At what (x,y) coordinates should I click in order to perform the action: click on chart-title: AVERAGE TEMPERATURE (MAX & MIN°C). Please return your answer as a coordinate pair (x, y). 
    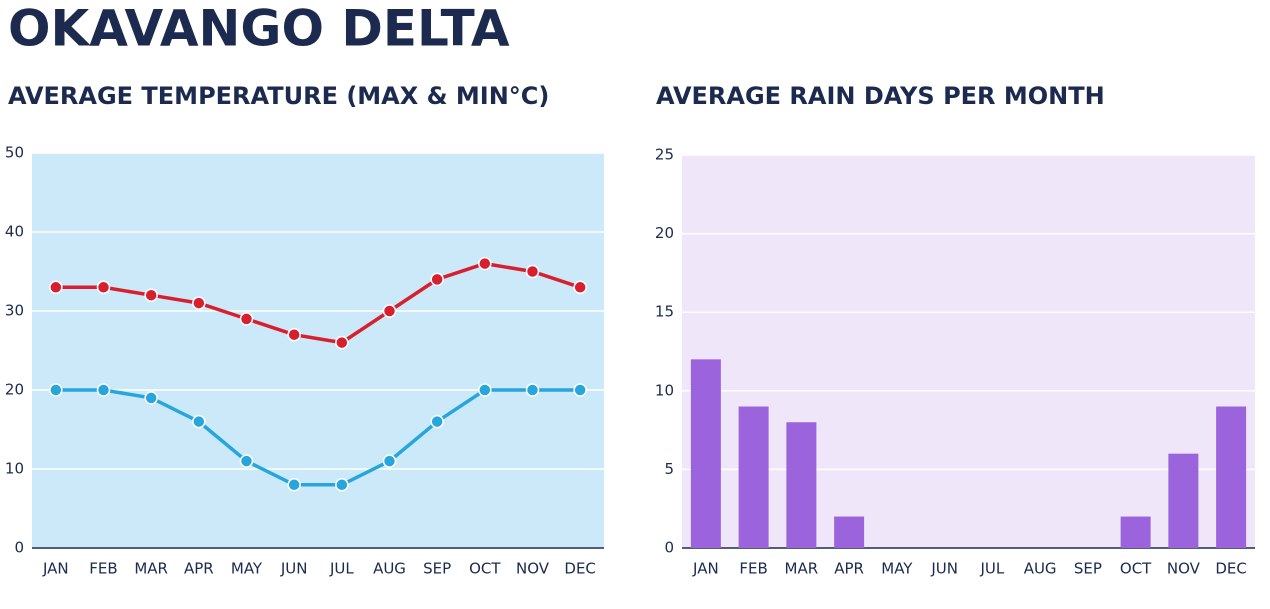
    Looking at the image, I should click on (278, 96).